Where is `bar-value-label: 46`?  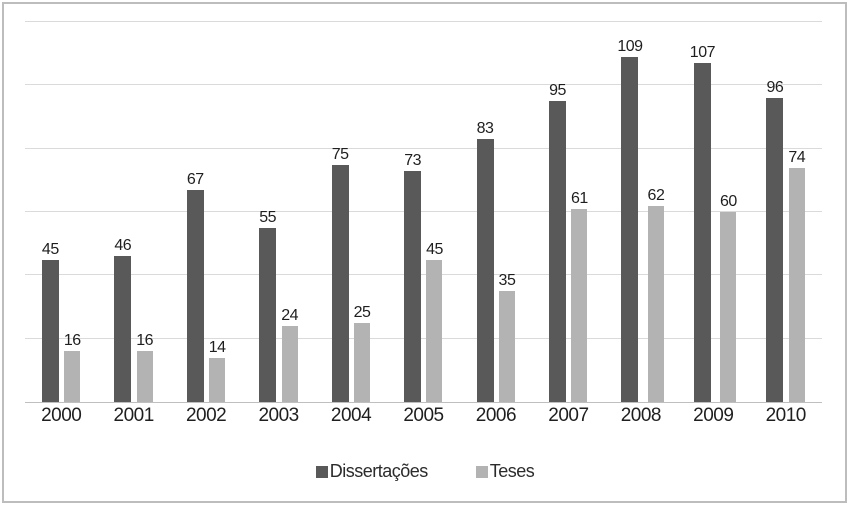 bar-value-label: 46 is located at coordinates (123, 246).